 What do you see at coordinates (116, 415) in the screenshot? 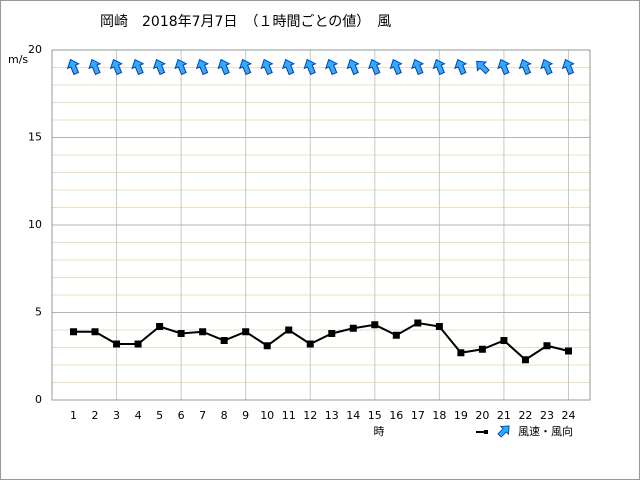
I see `x-tick-label: 3` at bounding box center [116, 415].